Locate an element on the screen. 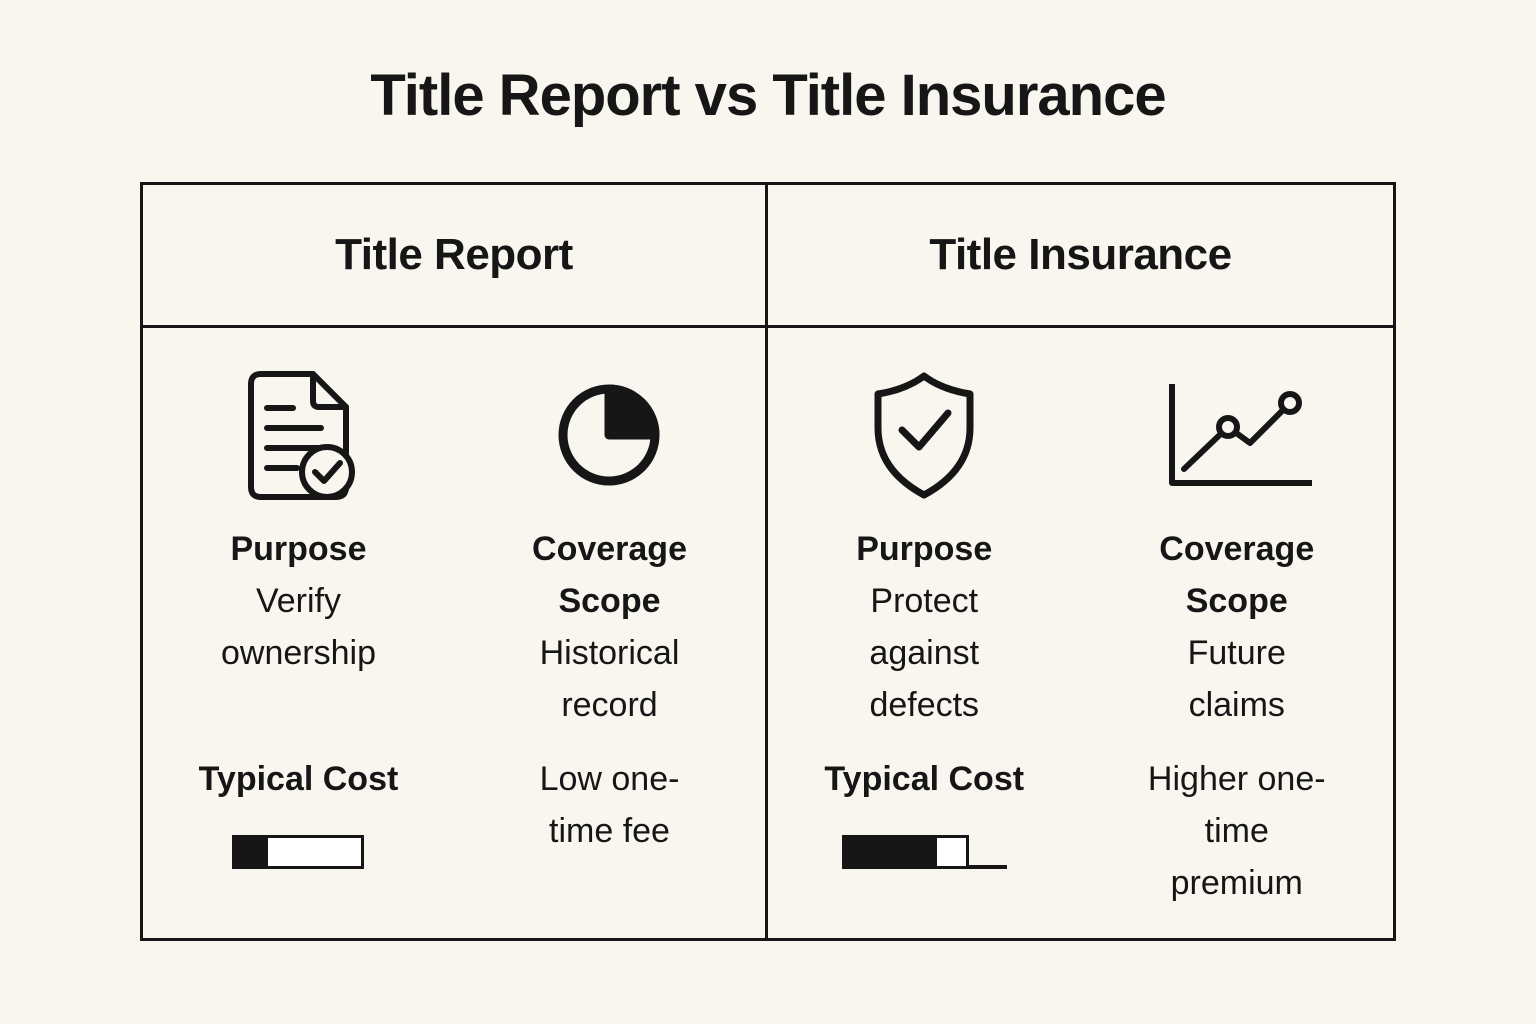 This screenshot has width=1536, height=1024. pie-chart-icon is located at coordinates (609, 435).